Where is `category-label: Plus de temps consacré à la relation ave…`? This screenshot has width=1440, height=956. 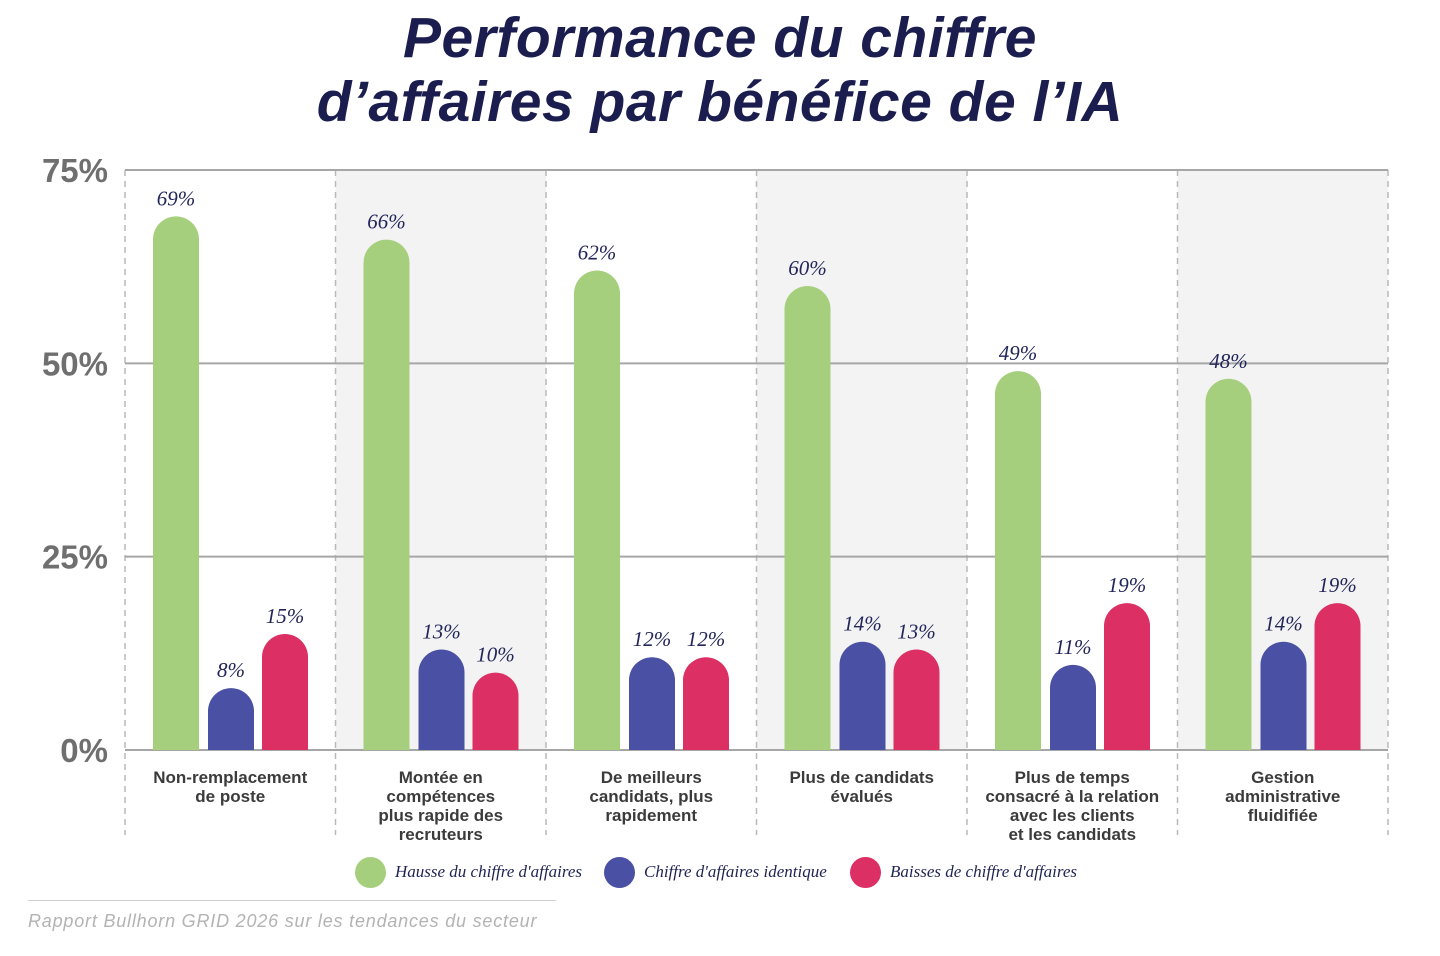
category-label: Plus de temps consacré à la relation ave… is located at coordinates (1072, 806).